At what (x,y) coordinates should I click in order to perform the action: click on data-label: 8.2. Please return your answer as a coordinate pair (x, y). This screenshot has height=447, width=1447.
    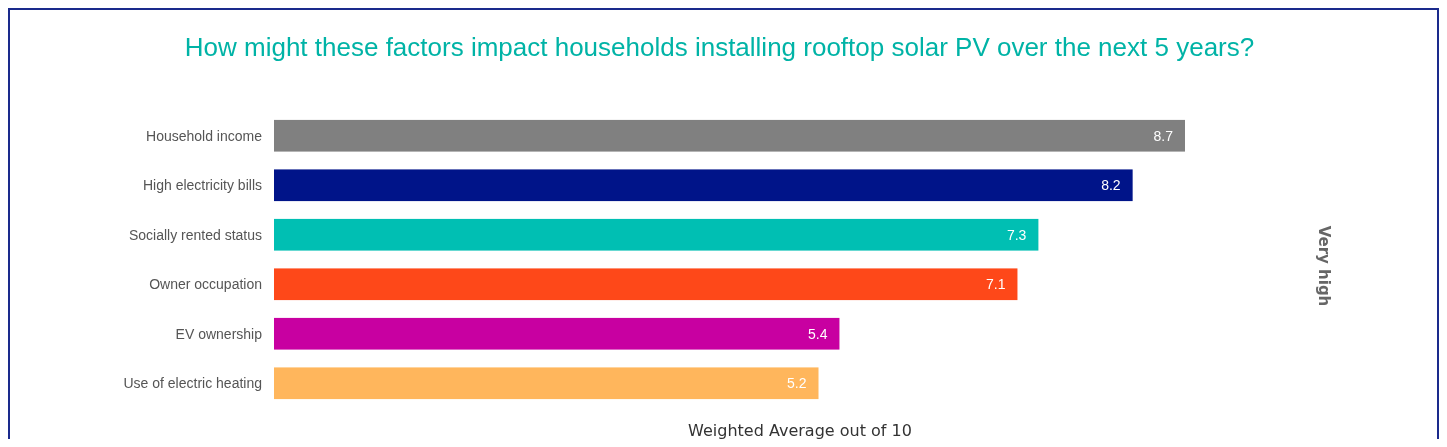
    Looking at the image, I should click on (1111, 185).